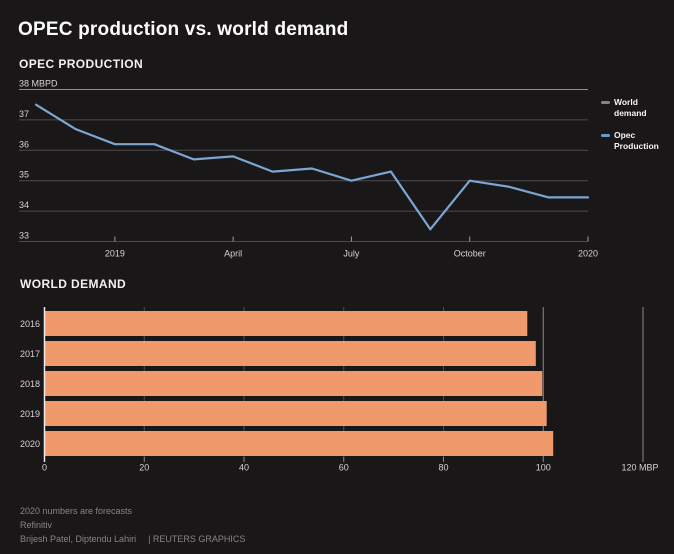  I want to click on x-axis-label: July, so click(351, 254).